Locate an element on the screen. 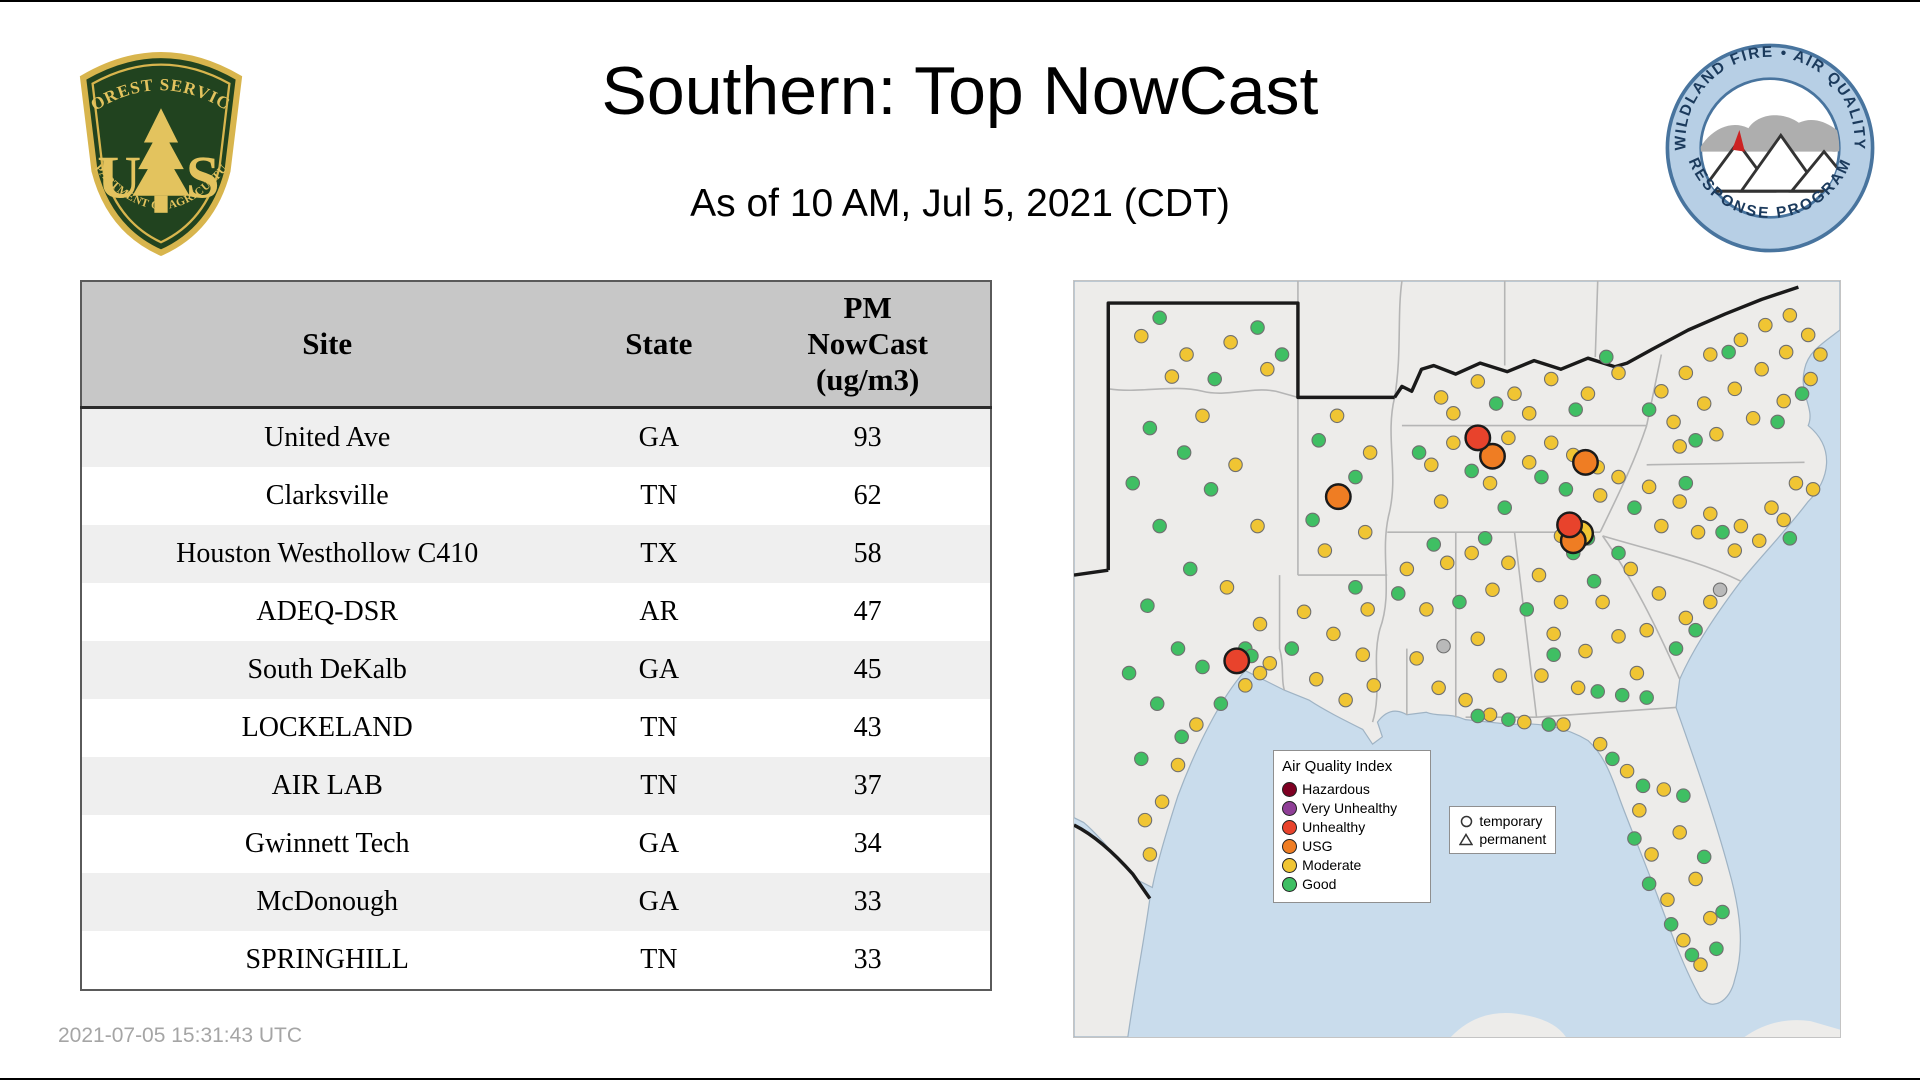 Image resolution: width=1920 pixels, height=1080 pixels. site-column-header: Site is located at coordinates (327, 343).